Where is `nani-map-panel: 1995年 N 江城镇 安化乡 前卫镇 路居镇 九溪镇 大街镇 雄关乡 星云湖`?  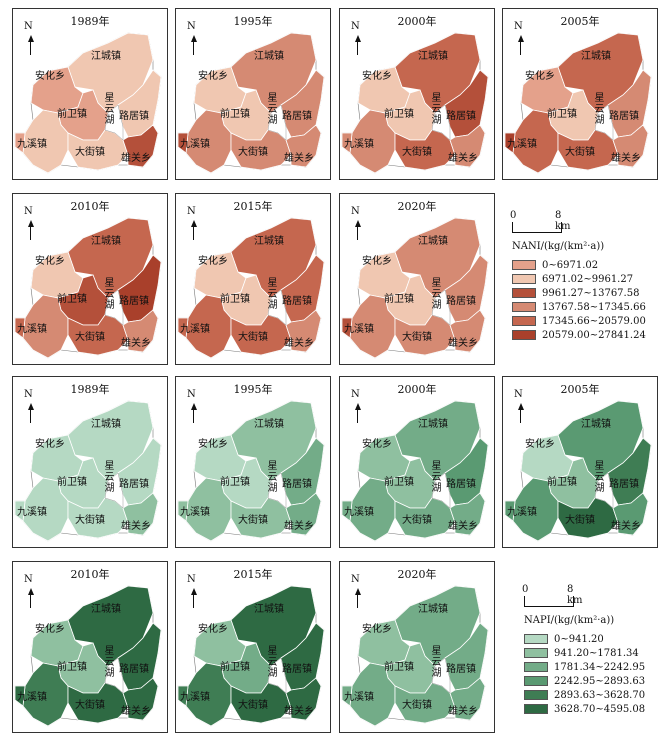
nani-map-panel: 1995年 N 江城镇 安化乡 前卫镇 路居镇 九溪镇 大街镇 雄关乡 星云湖 is located at coordinates (253, 94).